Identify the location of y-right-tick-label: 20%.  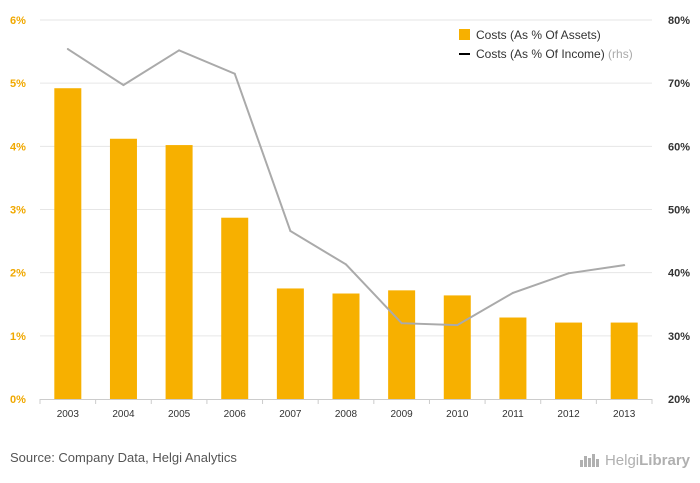
(679, 400).